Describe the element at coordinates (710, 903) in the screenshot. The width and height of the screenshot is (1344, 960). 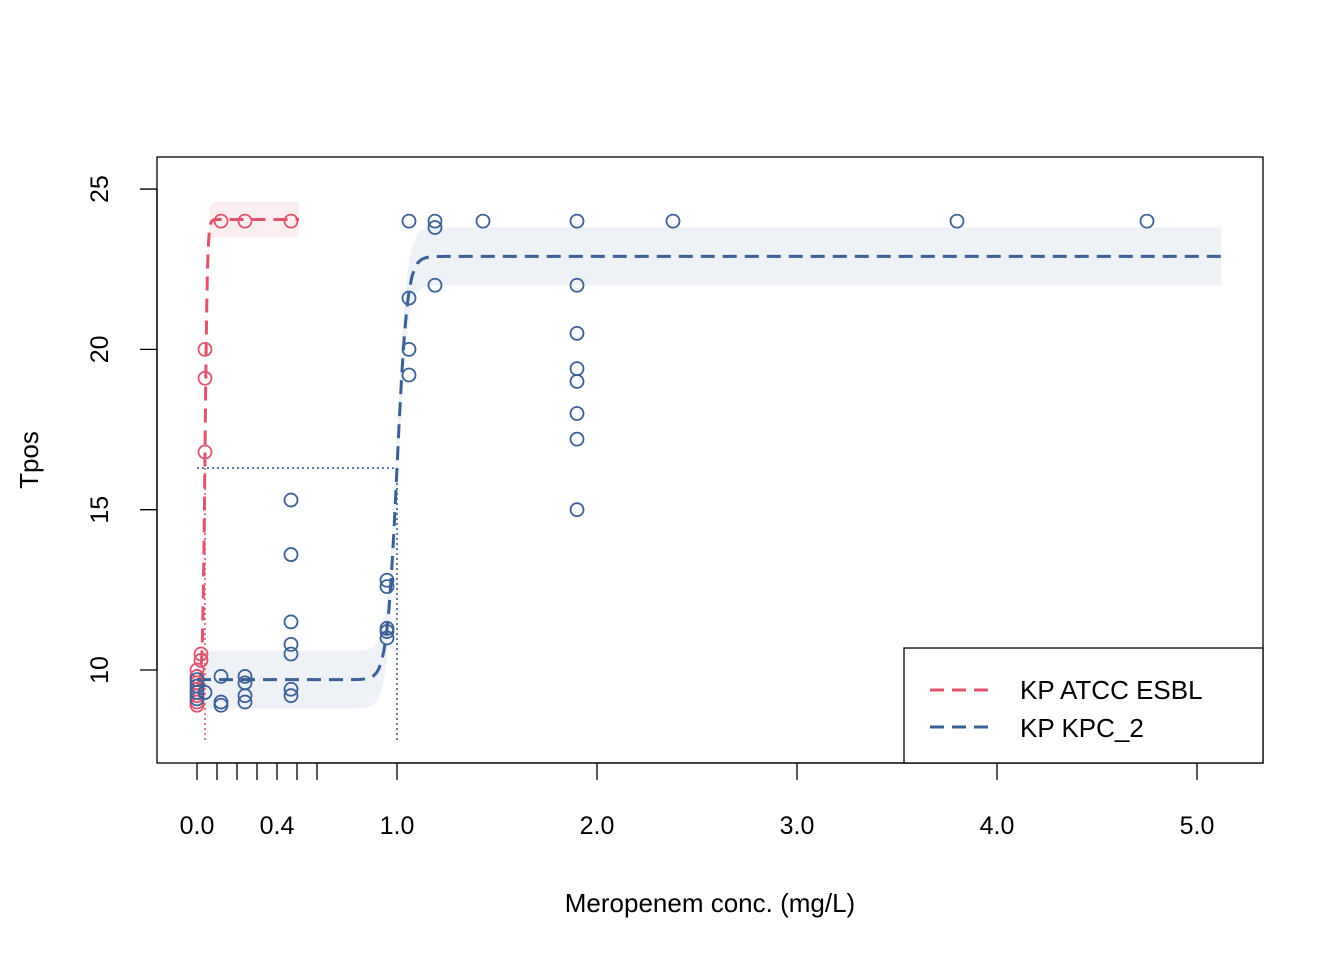
I see `x-axis-title: Meropenem conc. (mg/L)` at that location.